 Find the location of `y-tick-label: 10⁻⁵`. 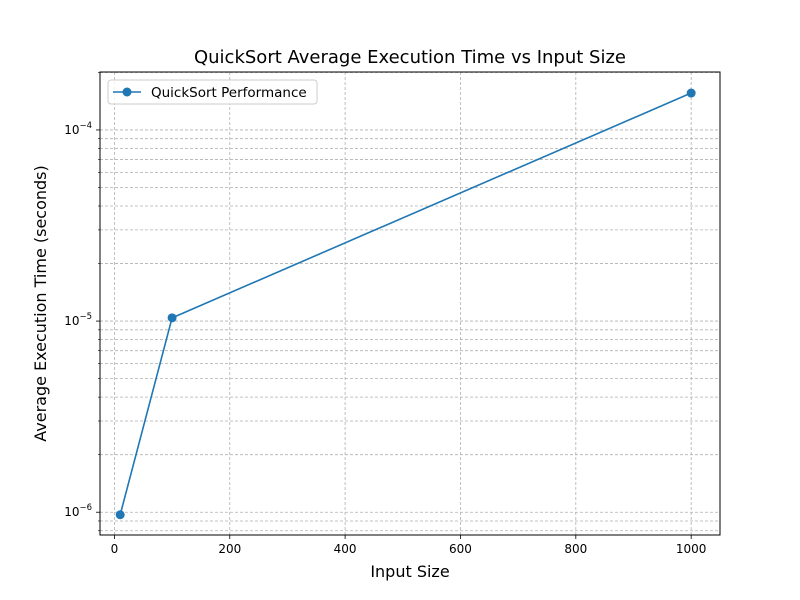

y-tick-label: 10⁻⁵ is located at coordinates (78, 320).